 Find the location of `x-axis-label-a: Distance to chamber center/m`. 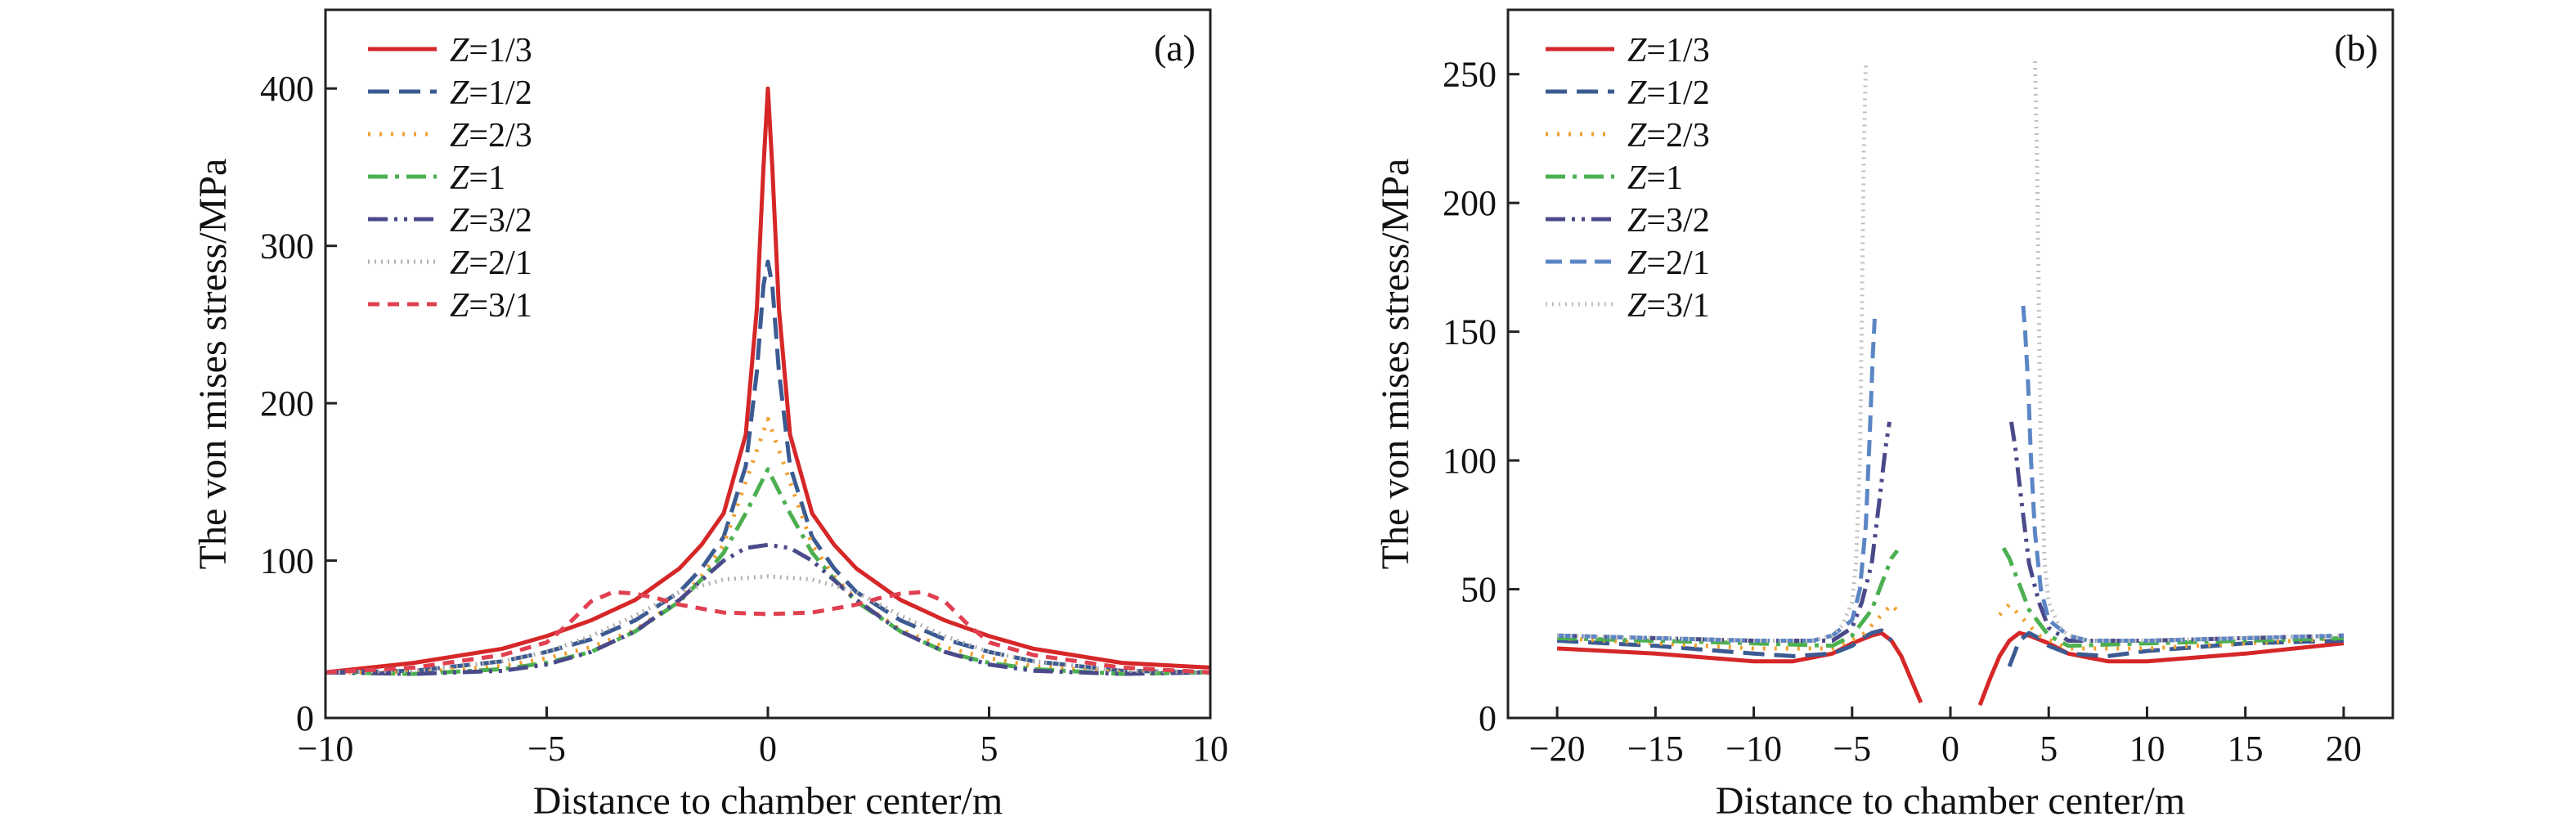

x-axis-label-a: Distance to chamber center/m is located at coordinates (768, 800).